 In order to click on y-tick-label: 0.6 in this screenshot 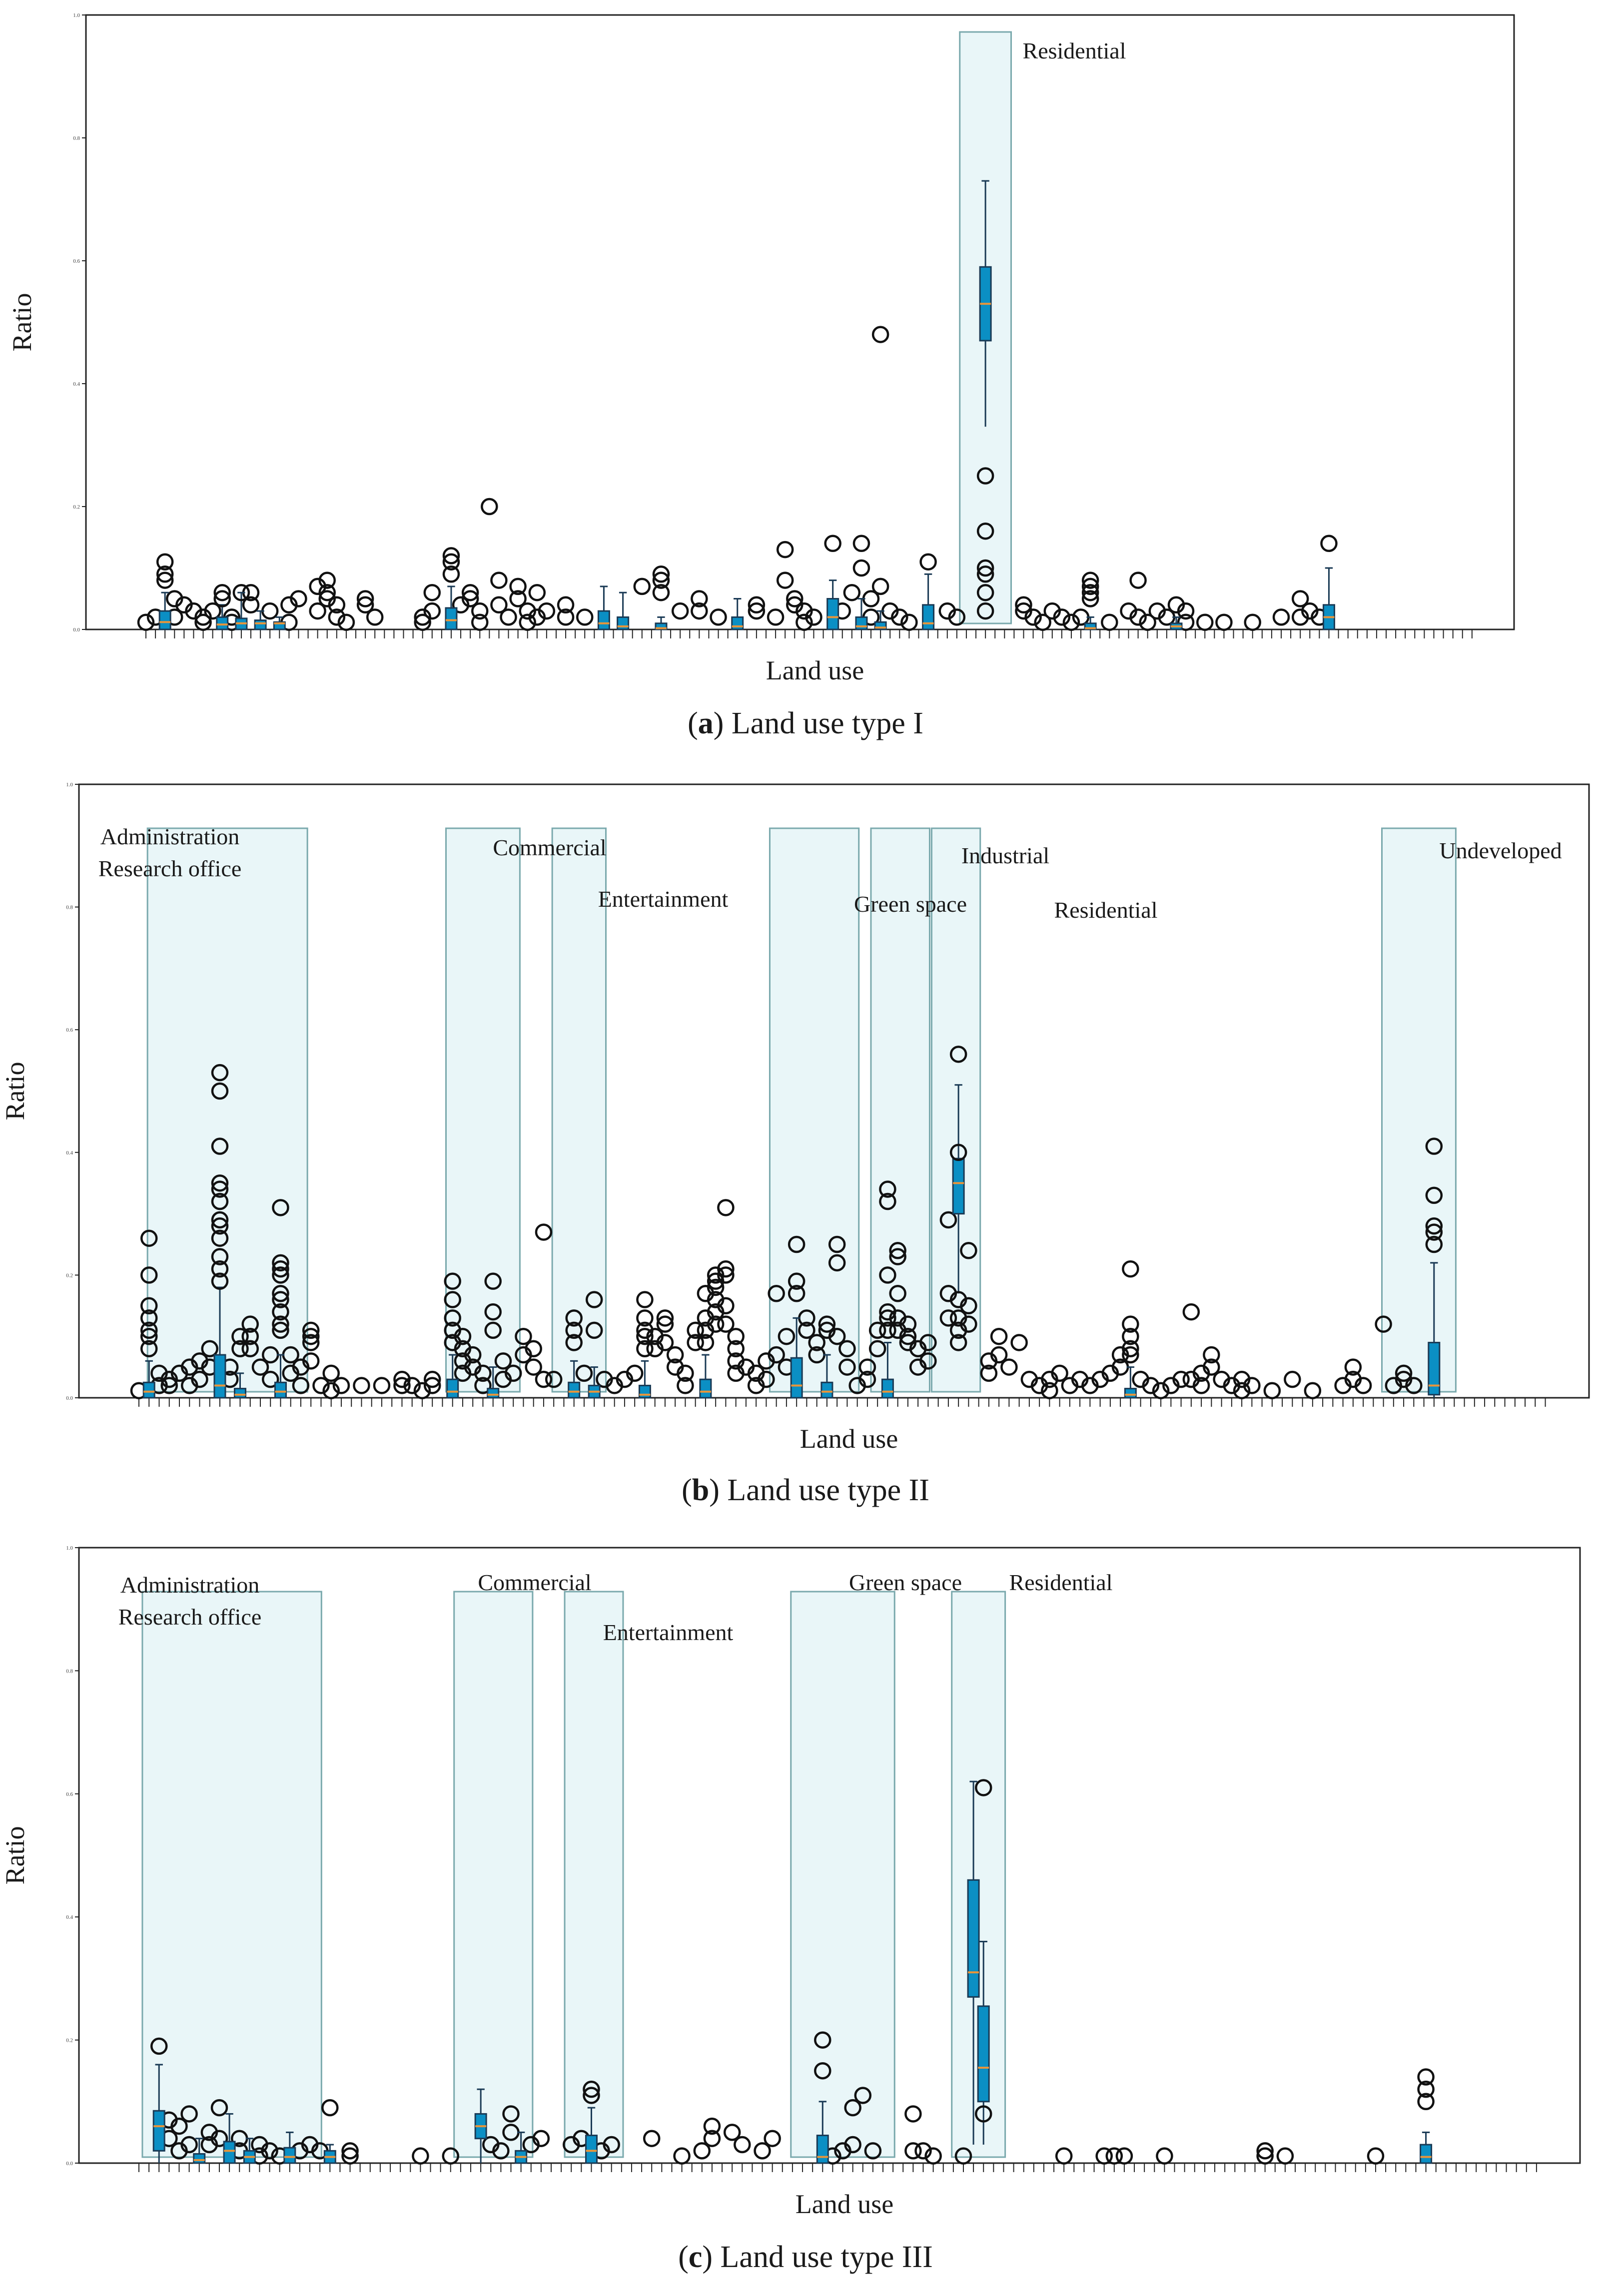, I will do `click(76, 261)`.